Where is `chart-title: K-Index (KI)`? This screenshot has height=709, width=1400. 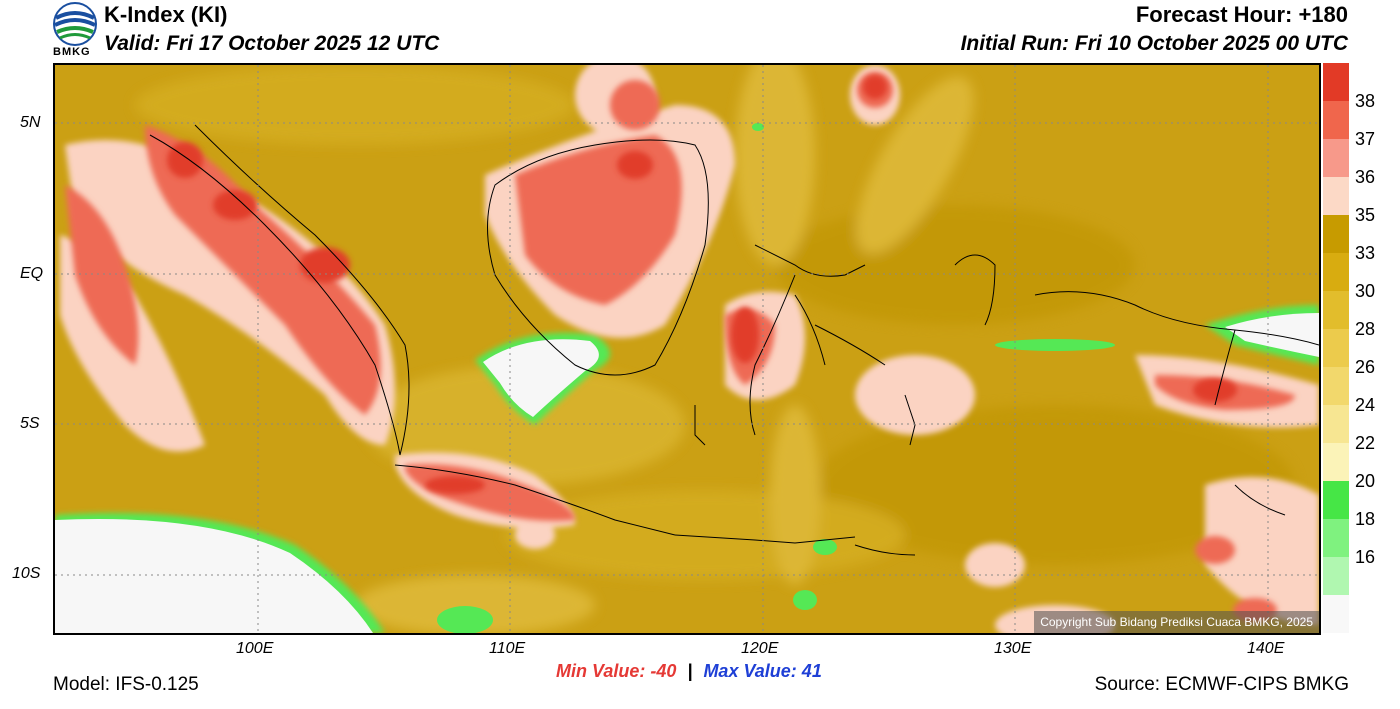
chart-title: K-Index (KI) is located at coordinates (166, 14).